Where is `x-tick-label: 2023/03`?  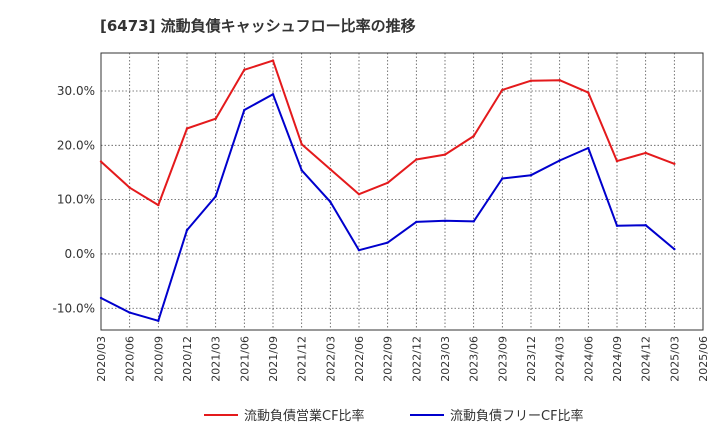 x-tick-label: 2023/03 is located at coordinates (445, 359).